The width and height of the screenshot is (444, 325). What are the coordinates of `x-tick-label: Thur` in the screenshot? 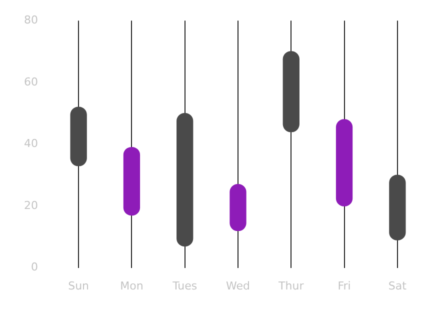 It's located at (291, 285).